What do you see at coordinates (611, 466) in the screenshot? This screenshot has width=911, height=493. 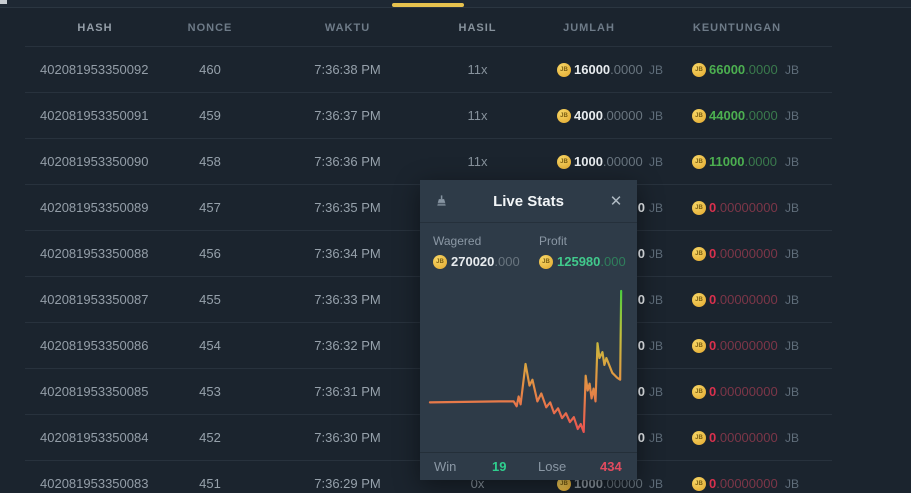 I see `lose-count: 434` at bounding box center [611, 466].